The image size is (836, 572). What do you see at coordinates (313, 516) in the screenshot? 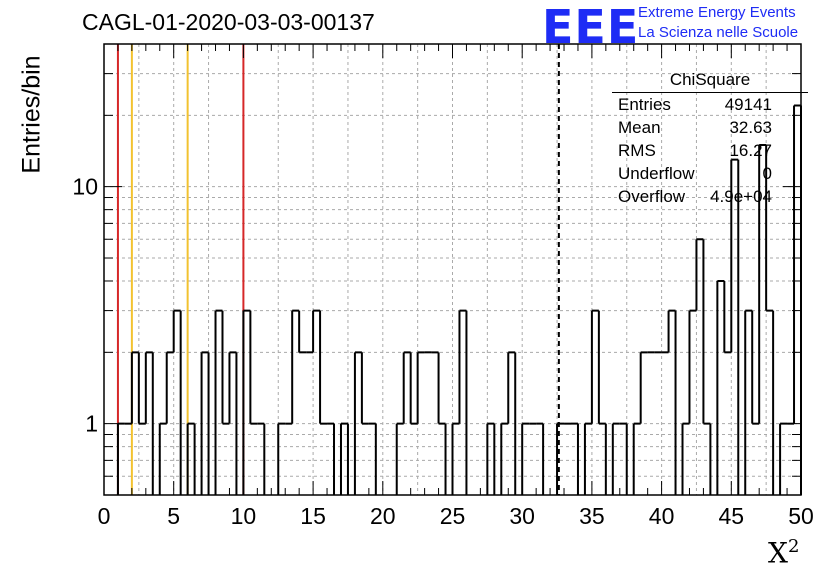
I see `x-tick-label: 15` at bounding box center [313, 516].